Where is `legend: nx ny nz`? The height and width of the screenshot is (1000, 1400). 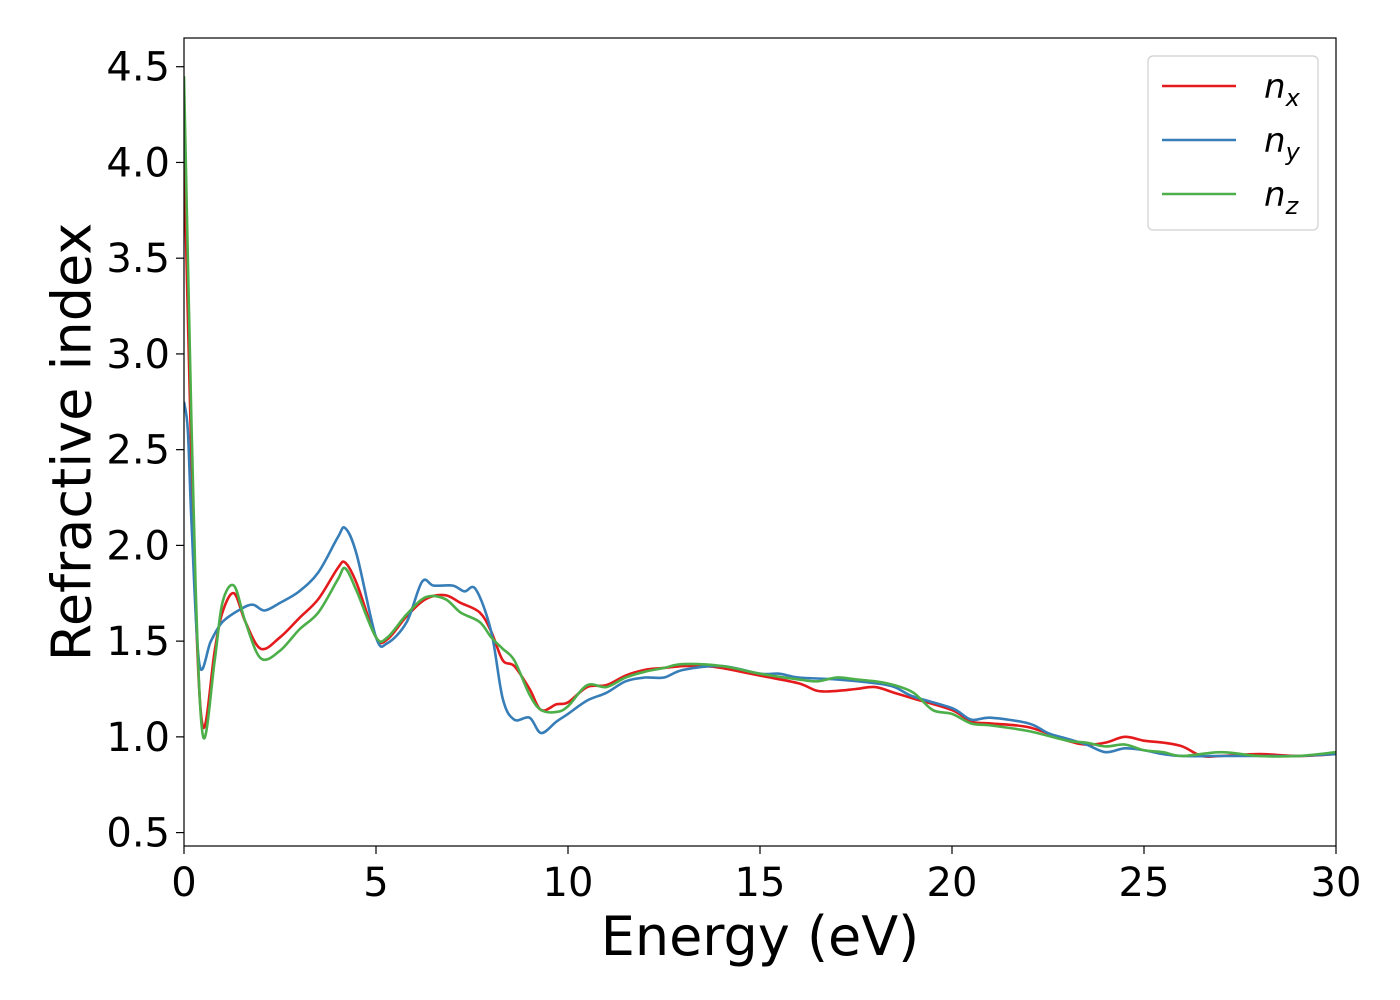
legend: nx ny nz is located at coordinates (1233, 143).